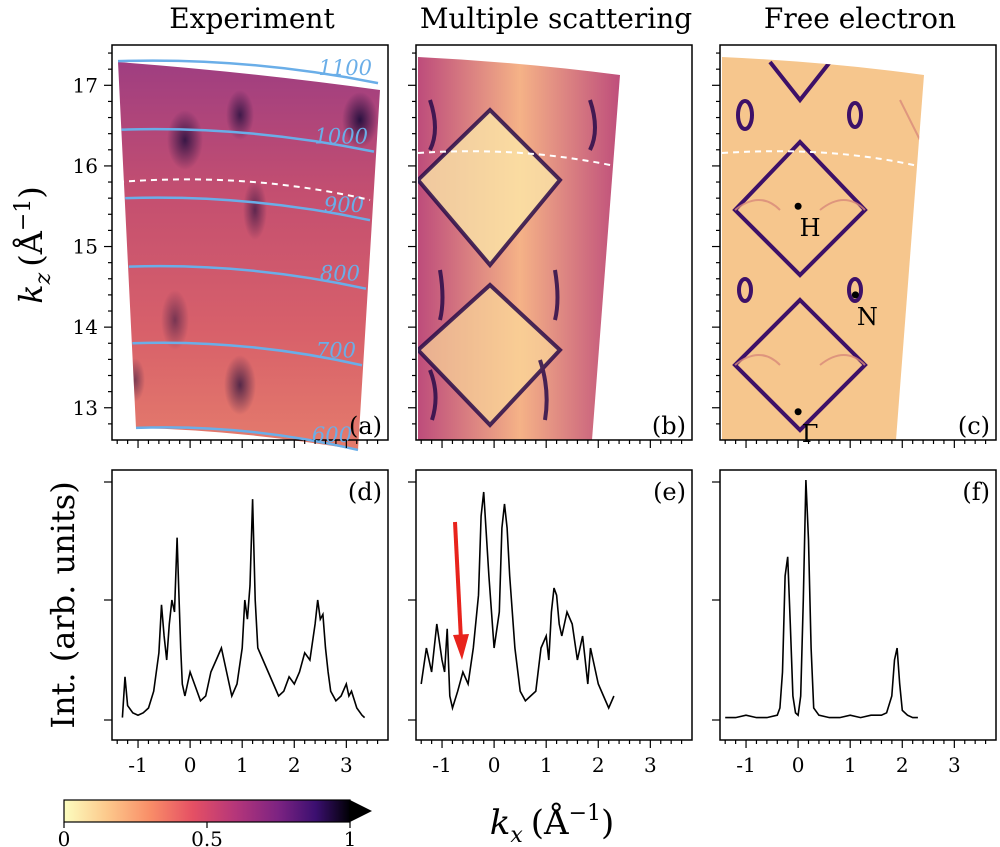 This screenshot has height=847, width=1000. Describe the element at coordinates (336, 350) in the screenshot. I see `energy-label: 700` at that location.